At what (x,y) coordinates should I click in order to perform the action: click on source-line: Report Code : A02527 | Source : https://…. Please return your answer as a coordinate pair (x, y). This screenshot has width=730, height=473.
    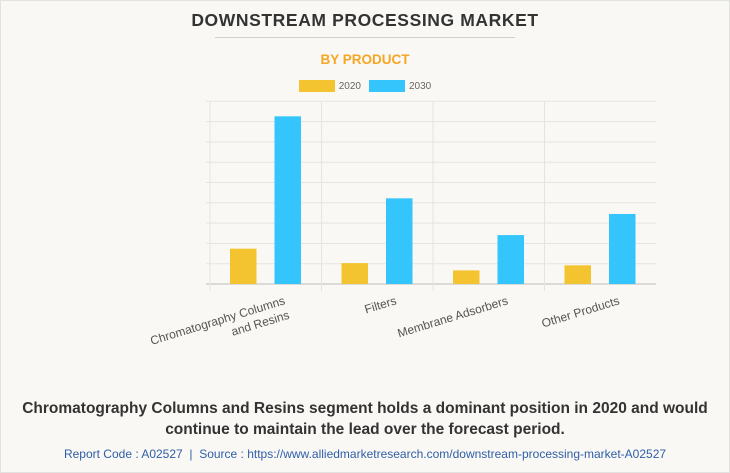
    Looking at the image, I should click on (365, 454).